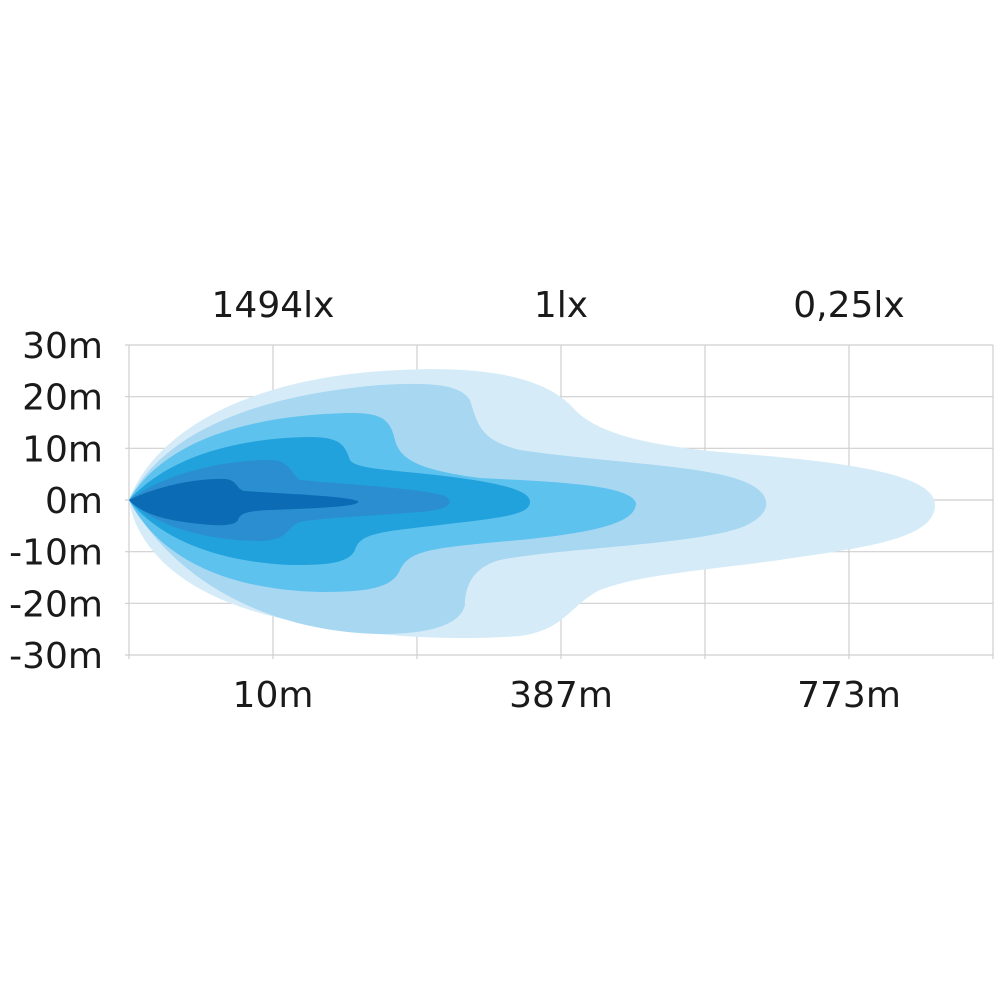 Image resolution: width=1000 pixels, height=1000 pixels. What do you see at coordinates (62, 449) in the screenshot?
I see `y-tick-label: 10m` at bounding box center [62, 449].